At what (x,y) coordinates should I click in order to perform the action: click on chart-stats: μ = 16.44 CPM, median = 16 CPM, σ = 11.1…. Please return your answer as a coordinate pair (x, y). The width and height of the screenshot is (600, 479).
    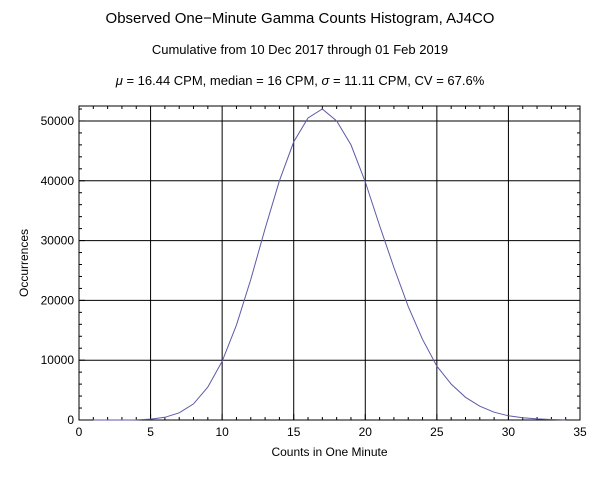
    Looking at the image, I should click on (300, 80).